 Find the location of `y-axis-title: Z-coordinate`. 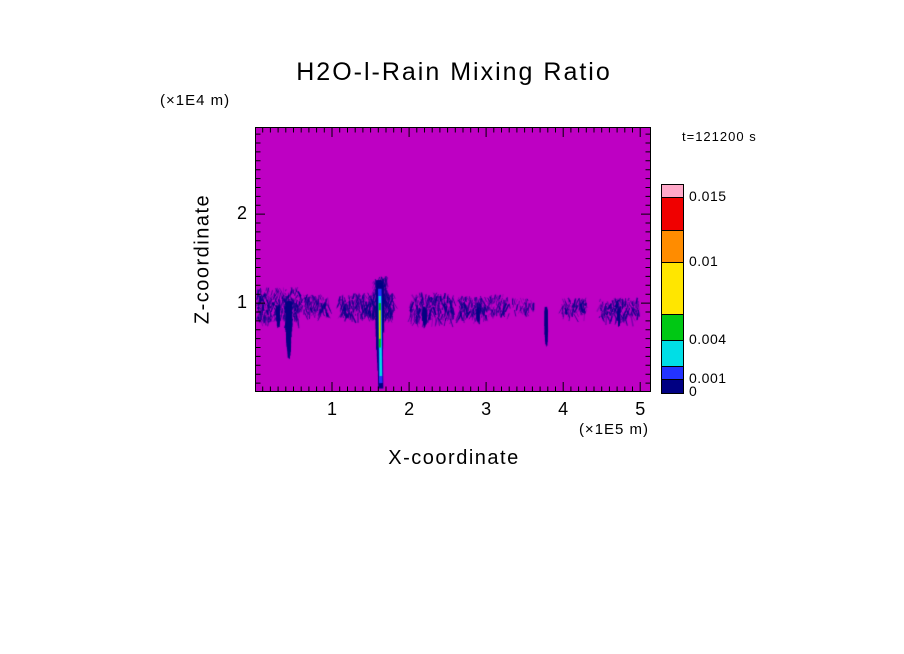

y-axis-title: Z-coordinate is located at coordinates (202, 259).